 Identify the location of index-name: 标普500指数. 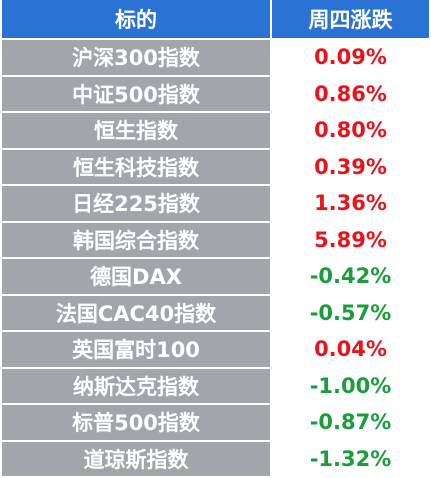
(136, 422).